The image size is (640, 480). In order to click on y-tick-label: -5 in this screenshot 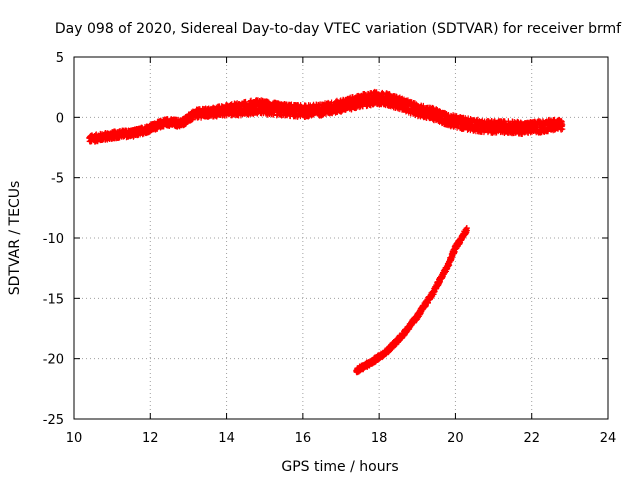, I will do `click(57, 179)`.